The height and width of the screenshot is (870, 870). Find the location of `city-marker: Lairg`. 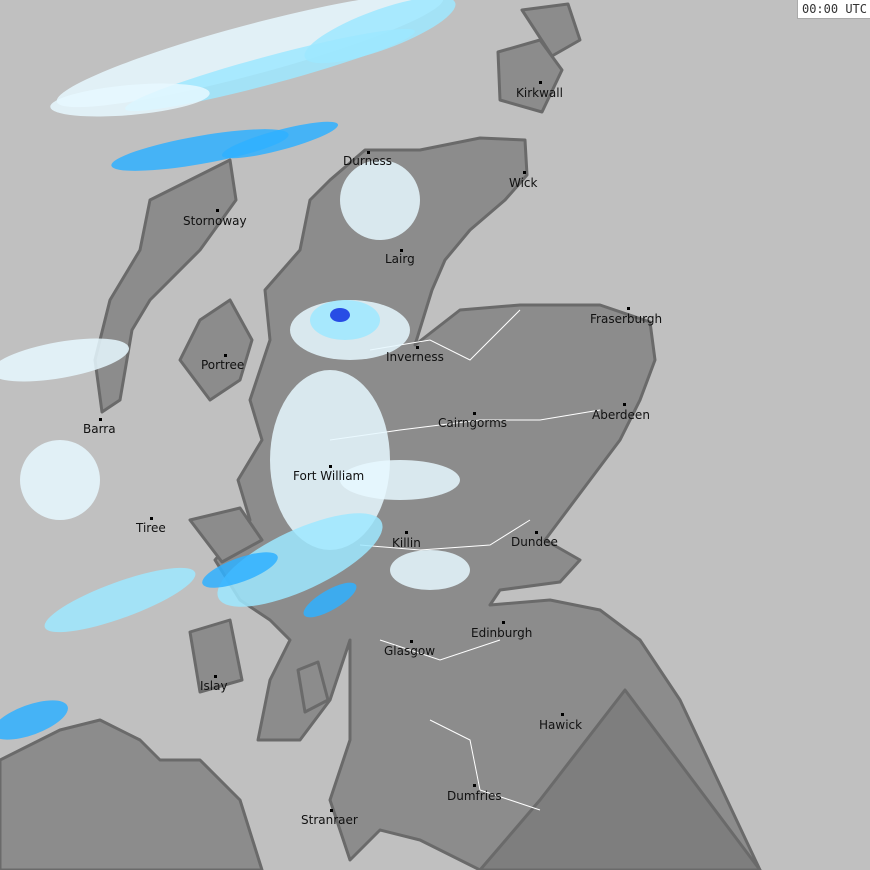

city-marker: Lairg is located at coordinates (400, 257).